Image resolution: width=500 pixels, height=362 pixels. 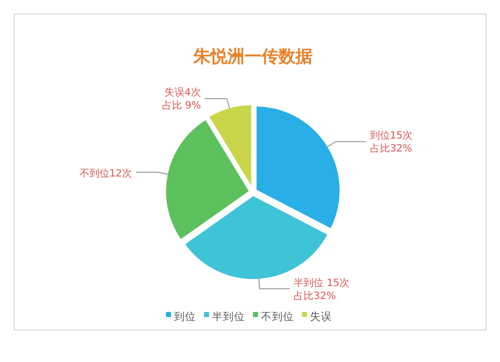 I want to click on legend-label: 失误, so click(x=321, y=316).